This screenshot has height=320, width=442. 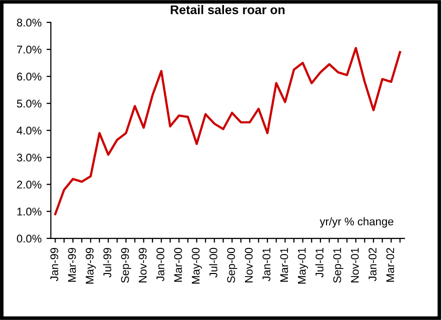 What do you see at coordinates (29, 130) in the screenshot?
I see `y-tick-label: 4.0%` at bounding box center [29, 130].